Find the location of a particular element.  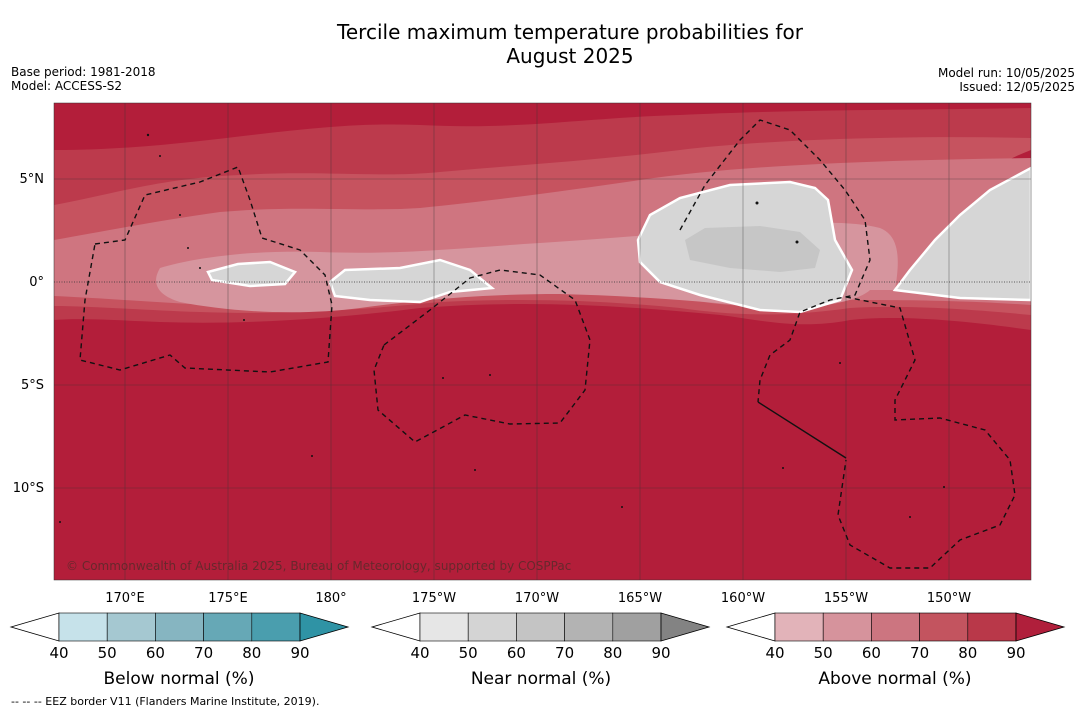

region-near-normal-3-core is located at coordinates (752, 249).